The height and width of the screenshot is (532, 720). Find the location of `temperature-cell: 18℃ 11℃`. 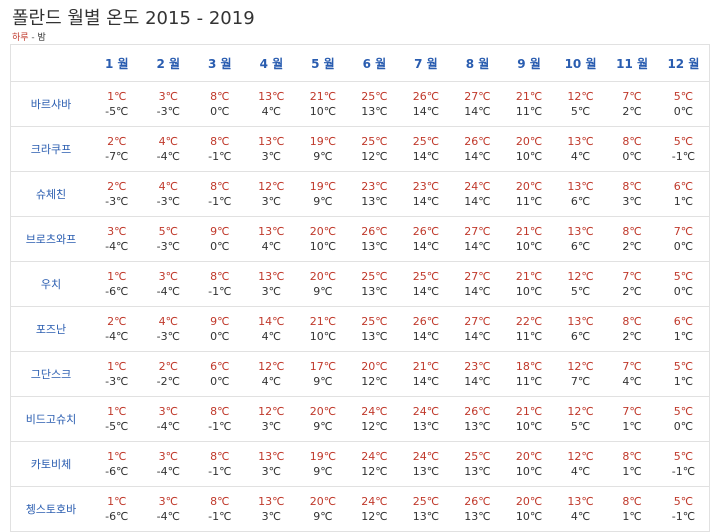

temperature-cell: 18℃ 11℃ is located at coordinates (529, 374).